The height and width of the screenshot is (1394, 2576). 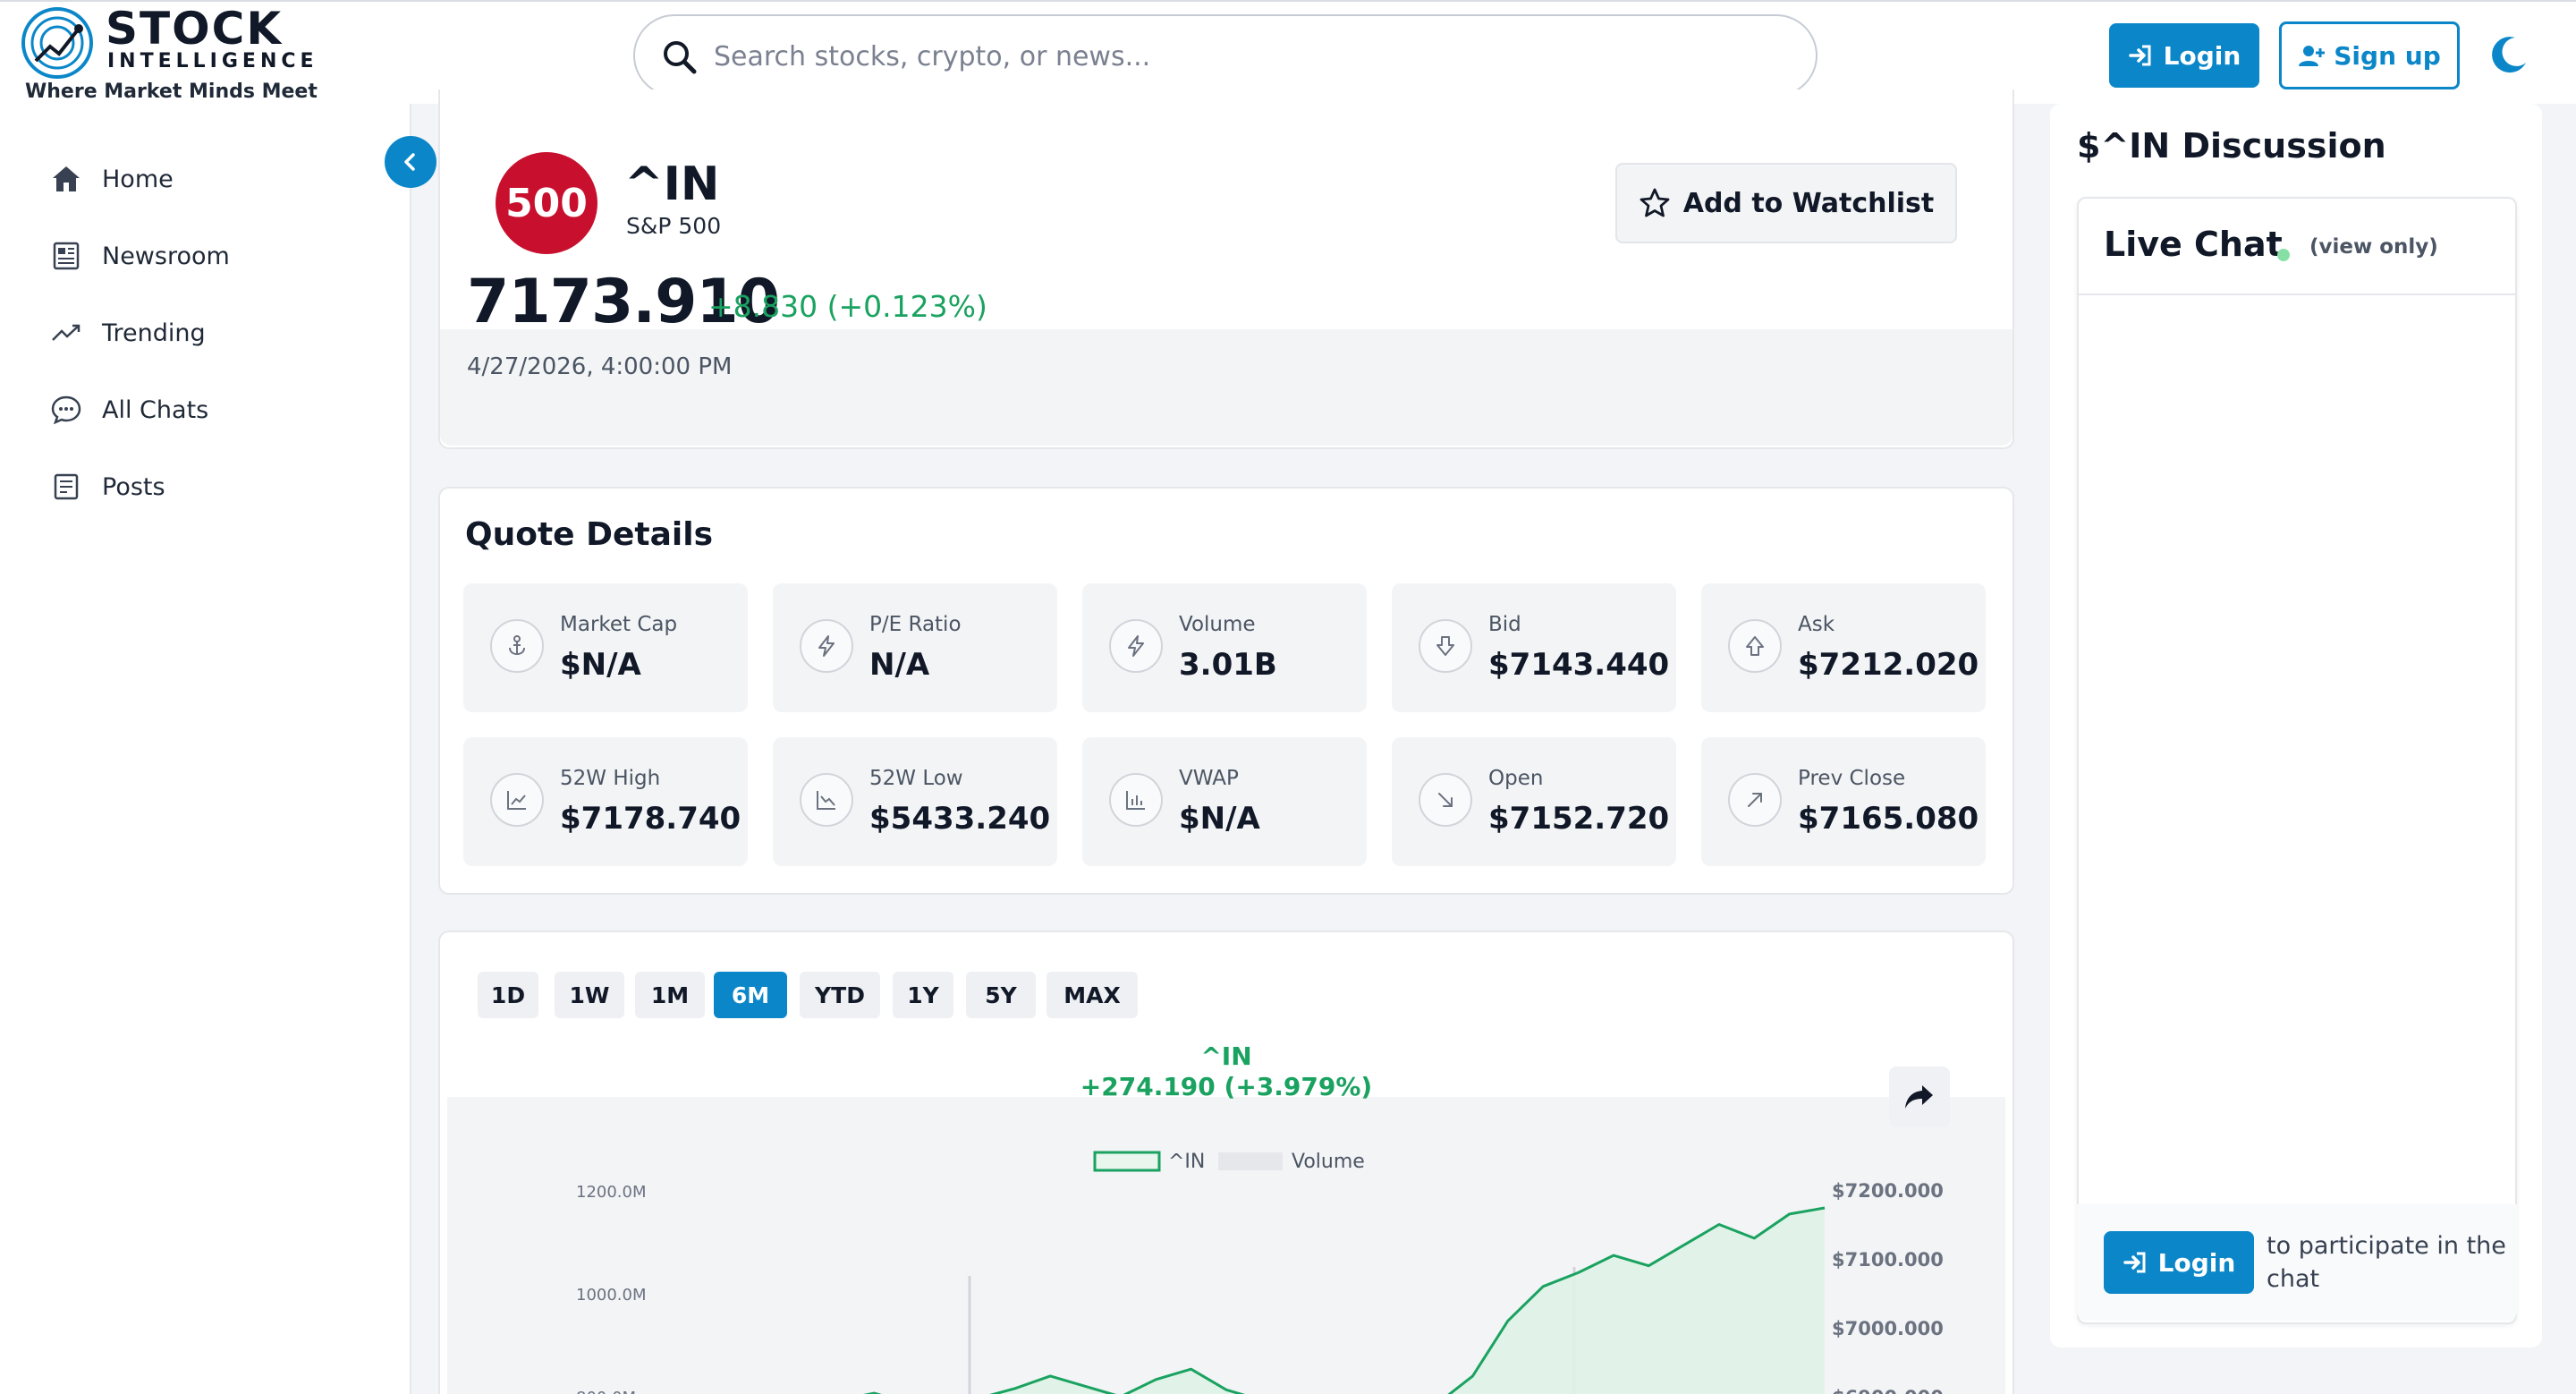 I want to click on quote-tile-52w-high: 52W High $7178.740, so click(x=605, y=802).